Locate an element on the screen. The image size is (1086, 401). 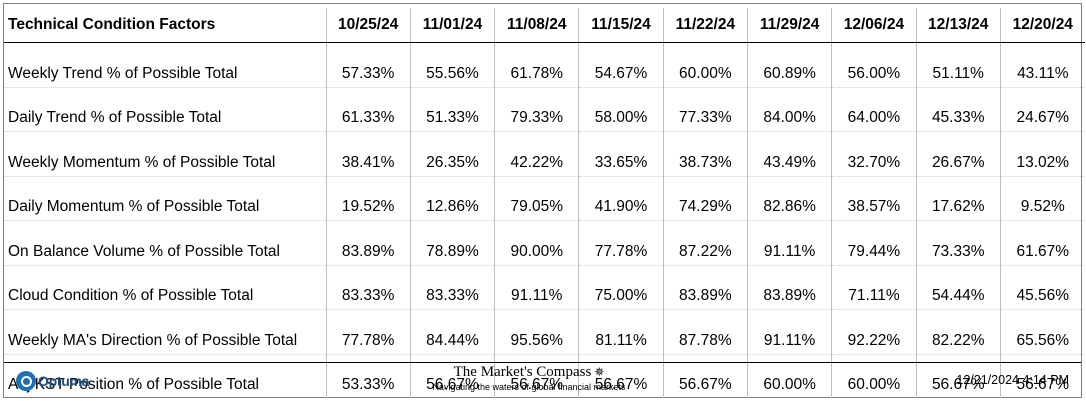
value-cell: 71.11% is located at coordinates (874, 287).